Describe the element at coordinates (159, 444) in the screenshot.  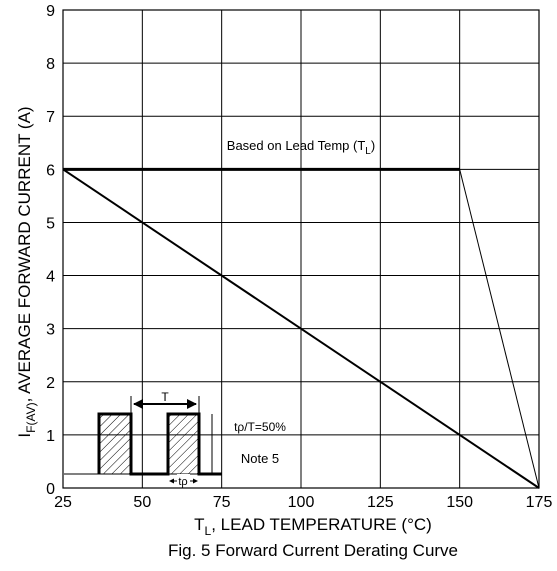
I see `pulse-waveform` at that location.